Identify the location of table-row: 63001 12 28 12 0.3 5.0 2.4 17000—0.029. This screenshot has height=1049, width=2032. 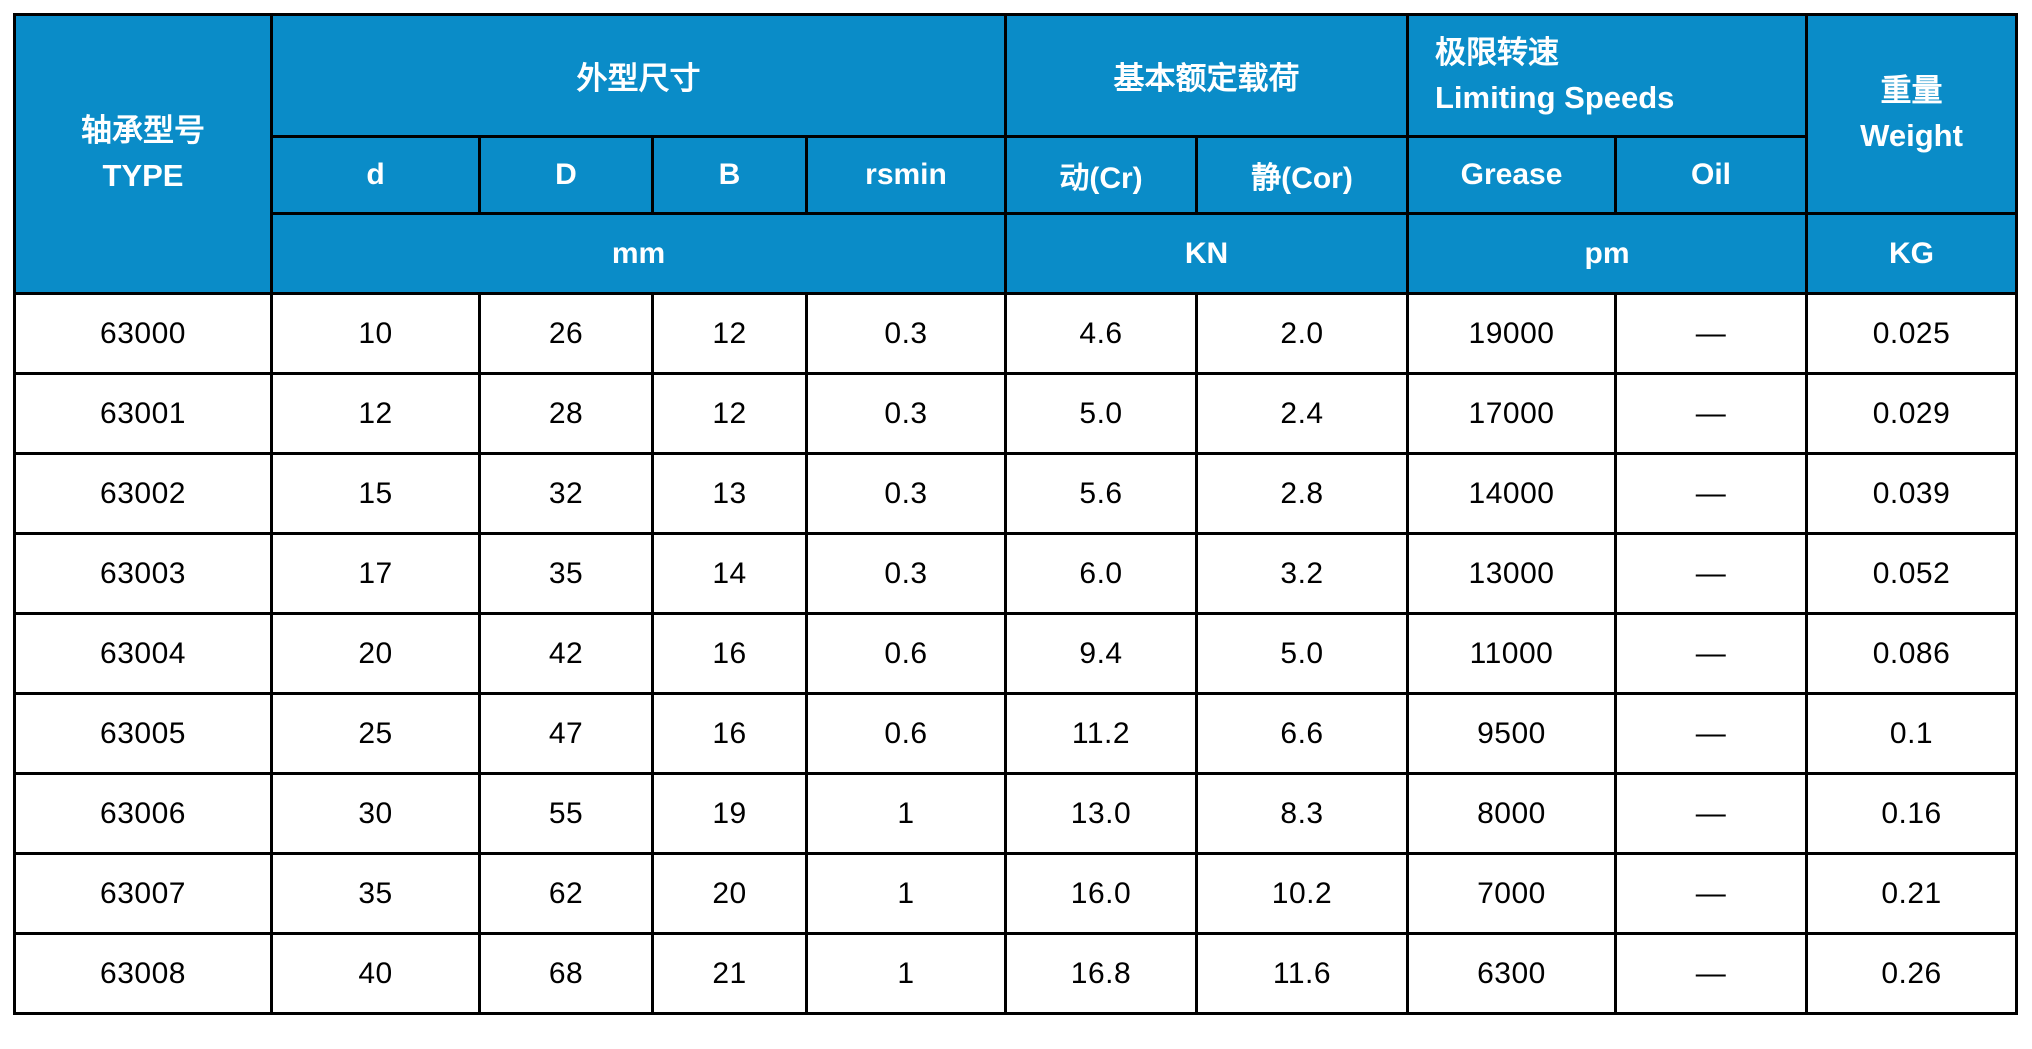
(1016, 413).